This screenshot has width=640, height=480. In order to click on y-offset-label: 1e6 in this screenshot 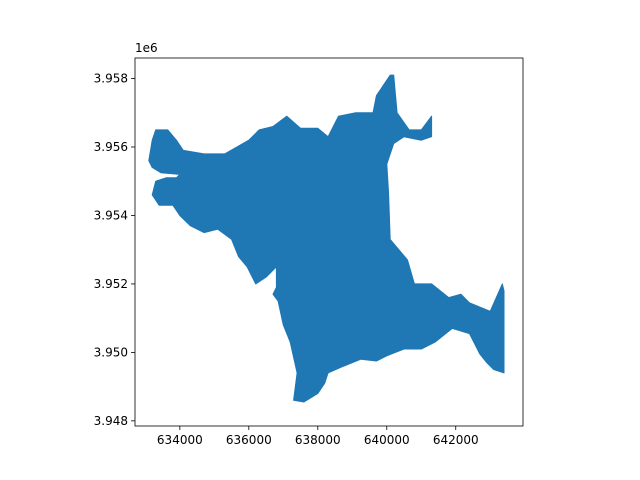, I will do `click(146, 48)`.